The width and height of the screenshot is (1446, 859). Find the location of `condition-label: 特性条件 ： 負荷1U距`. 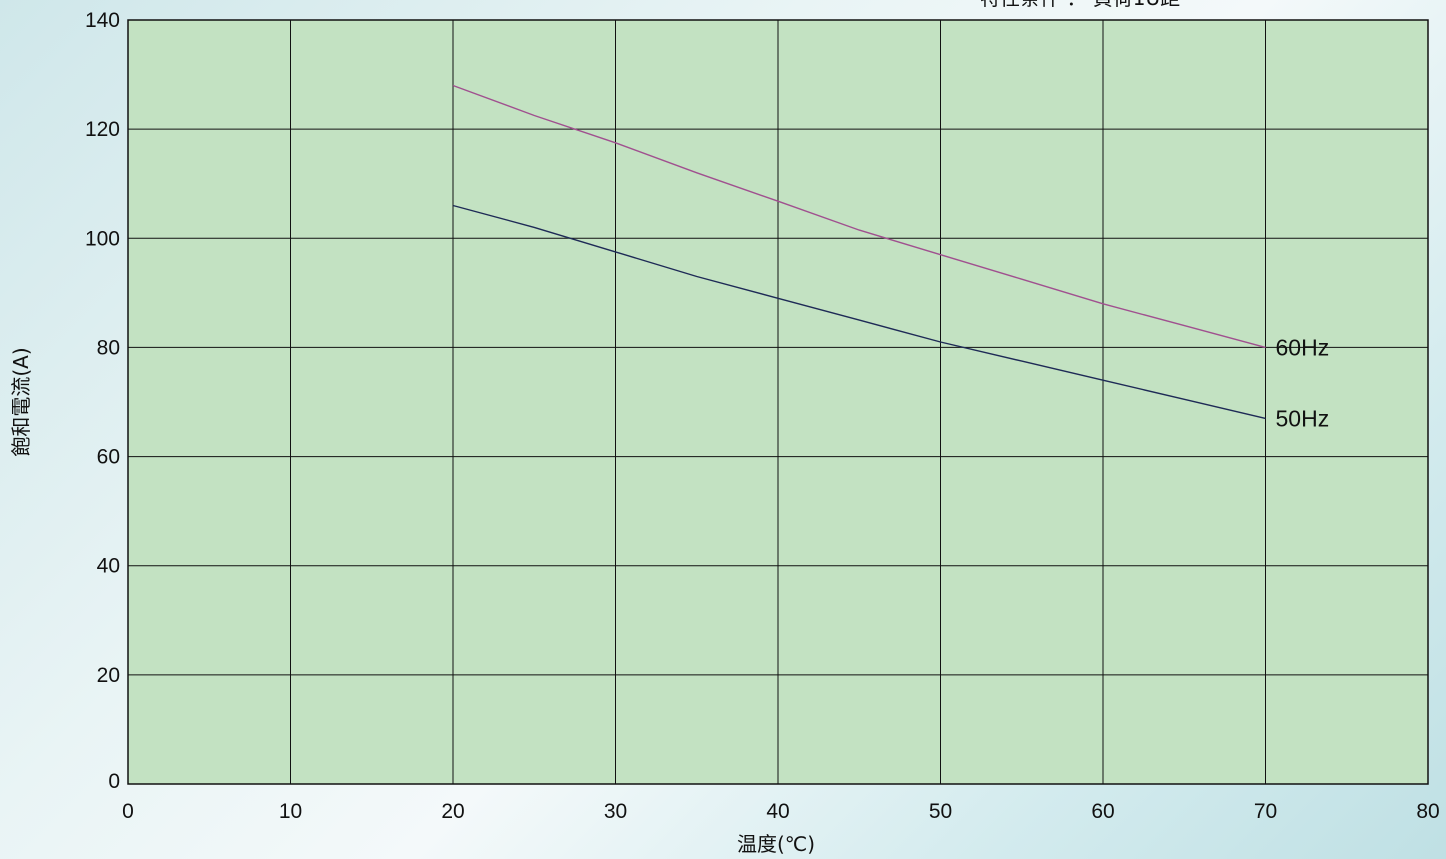

condition-label: 特性条件 ： 負荷1U距 is located at coordinates (1080, 5).